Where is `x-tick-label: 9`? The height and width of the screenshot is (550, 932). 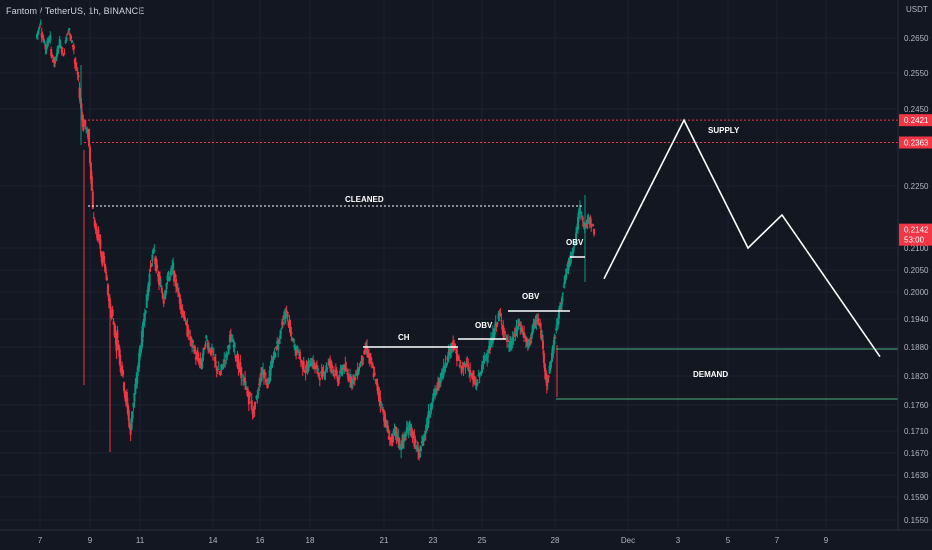
x-tick-label: 9 is located at coordinates (826, 540).